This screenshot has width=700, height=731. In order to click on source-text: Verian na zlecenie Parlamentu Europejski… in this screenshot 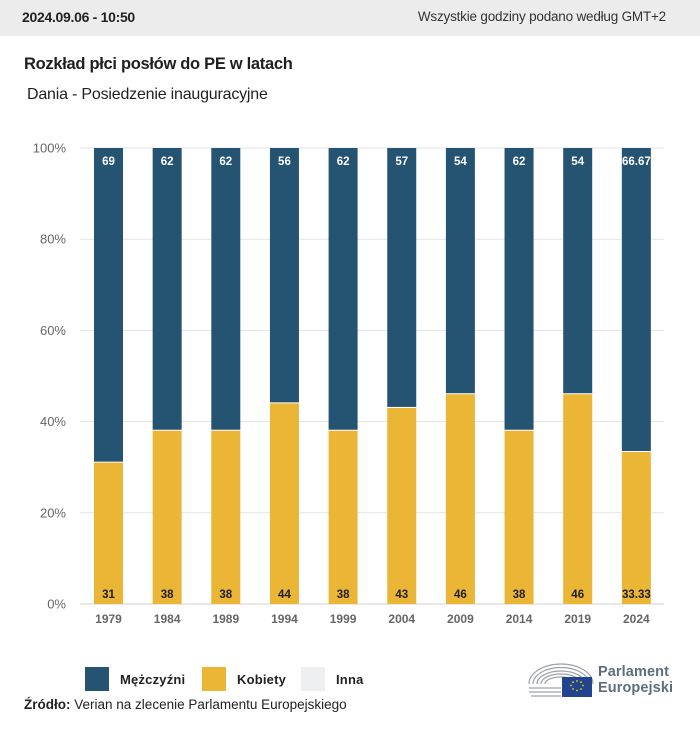, I will do `click(210, 704)`.